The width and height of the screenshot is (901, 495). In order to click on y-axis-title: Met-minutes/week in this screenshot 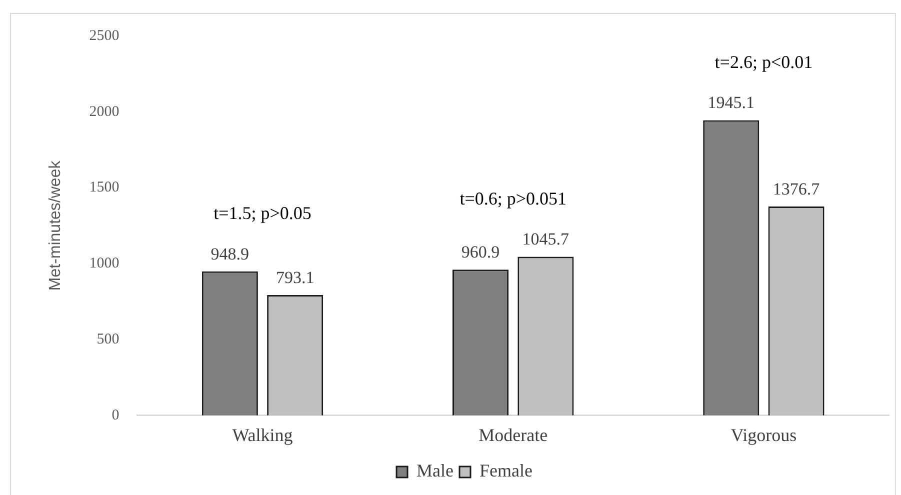, I will do `click(55, 225)`.